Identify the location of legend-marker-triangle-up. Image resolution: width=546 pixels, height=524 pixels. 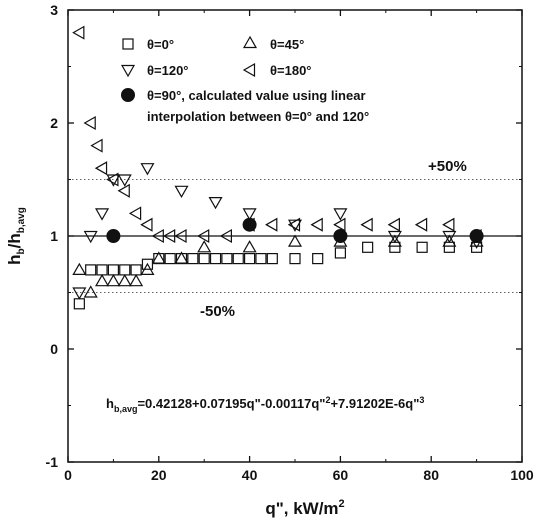
(250, 42).